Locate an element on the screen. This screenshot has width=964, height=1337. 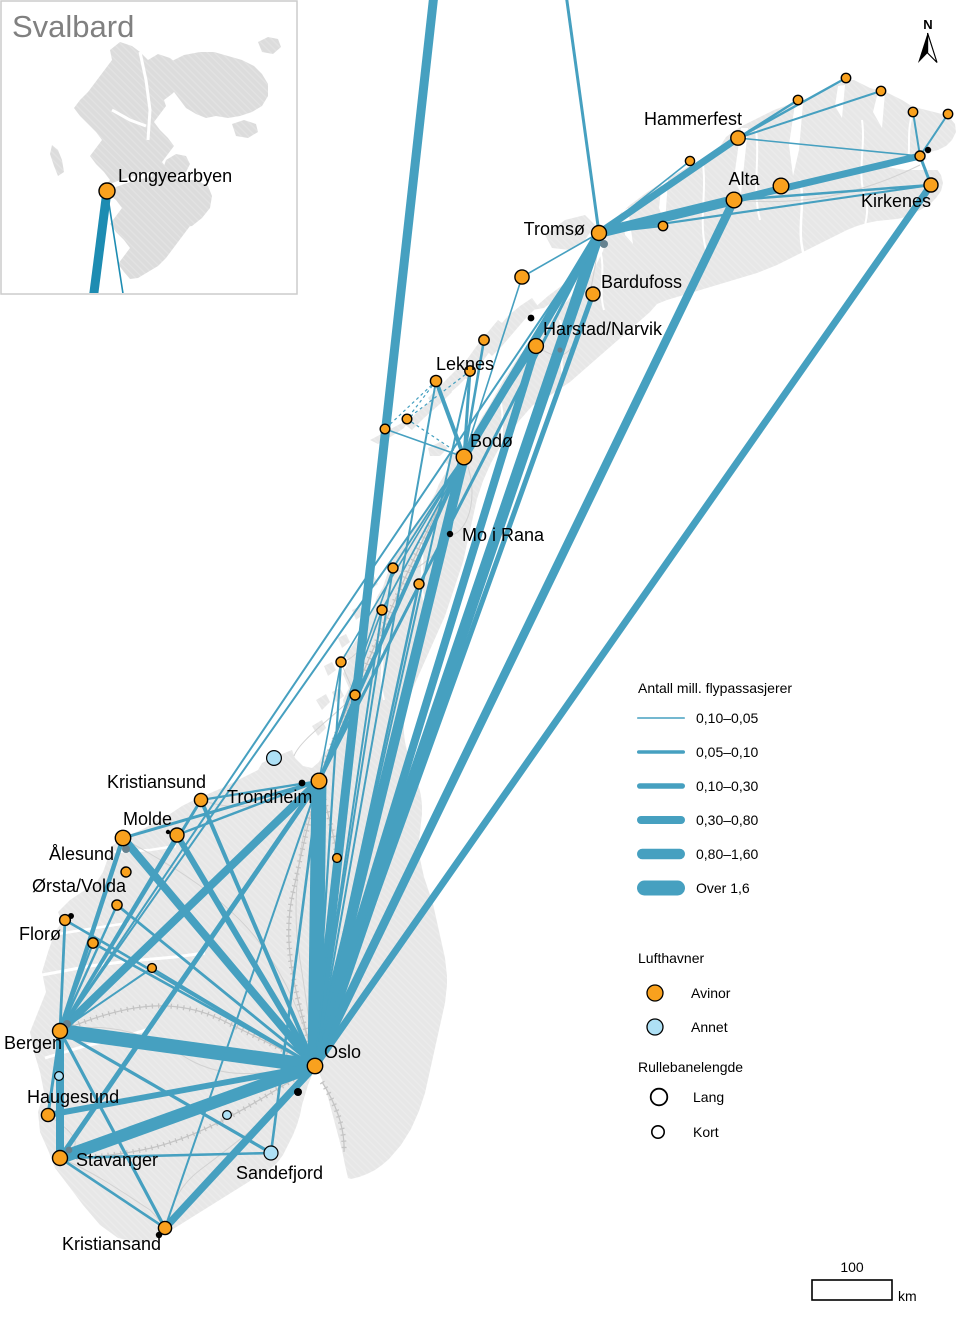
svg-text: Molde is located at coordinates (147, 819).